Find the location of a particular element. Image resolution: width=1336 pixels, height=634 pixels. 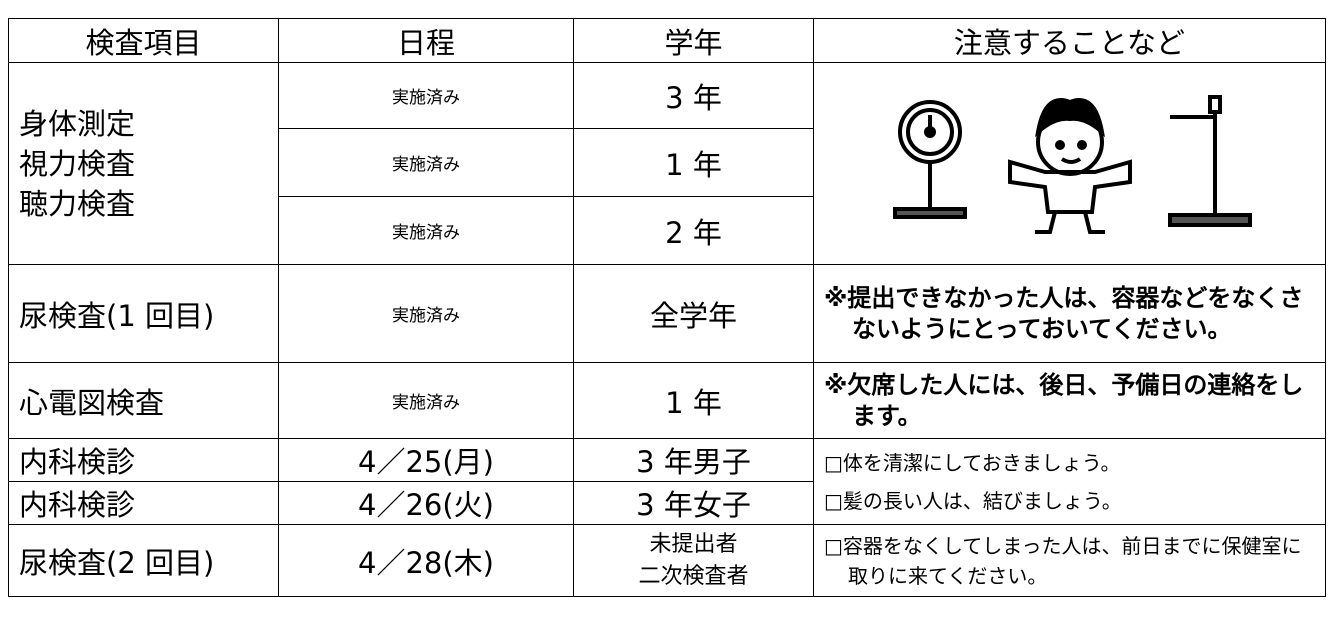

item: 聴力検査 is located at coordinates (77, 203).